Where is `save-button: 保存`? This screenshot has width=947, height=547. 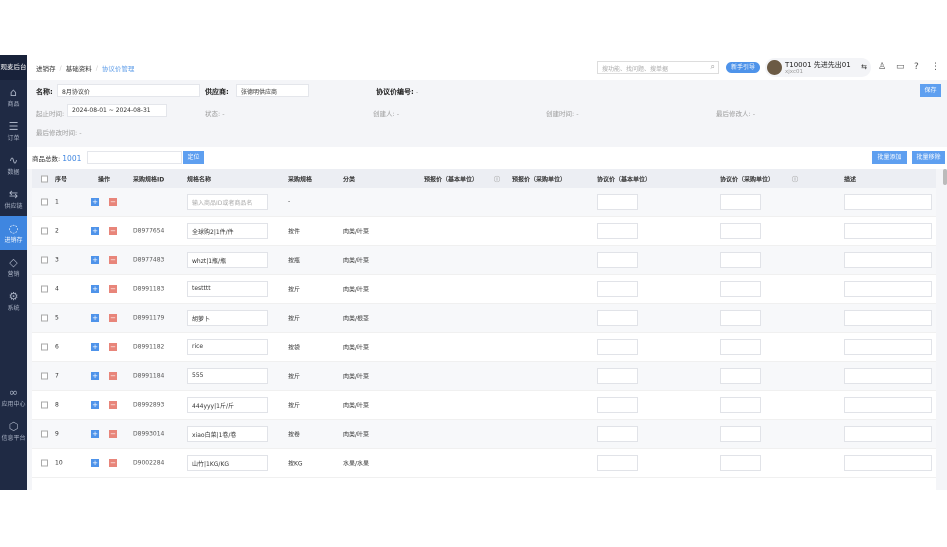 save-button: 保存 is located at coordinates (930, 90).